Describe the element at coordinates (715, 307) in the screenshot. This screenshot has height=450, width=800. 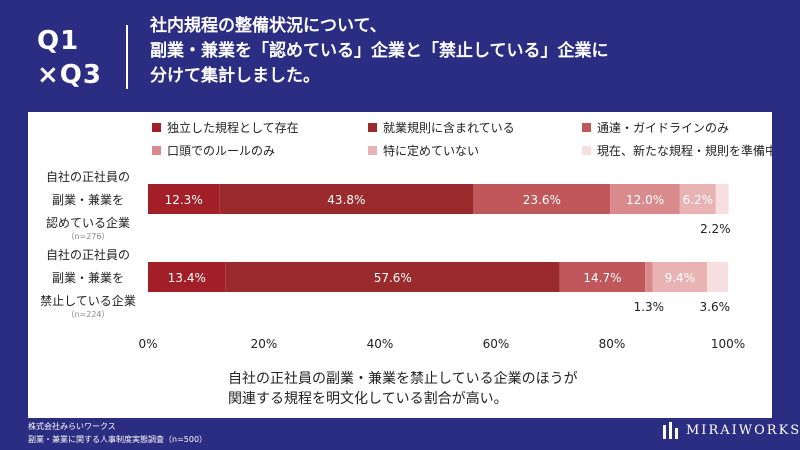
I see `data-label: 3.6%` at that location.